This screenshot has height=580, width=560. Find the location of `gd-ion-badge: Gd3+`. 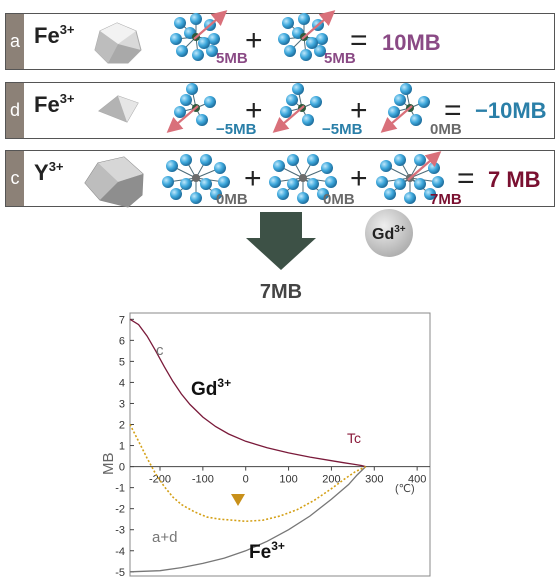

gd-ion-badge: Gd3+ is located at coordinates (389, 233).